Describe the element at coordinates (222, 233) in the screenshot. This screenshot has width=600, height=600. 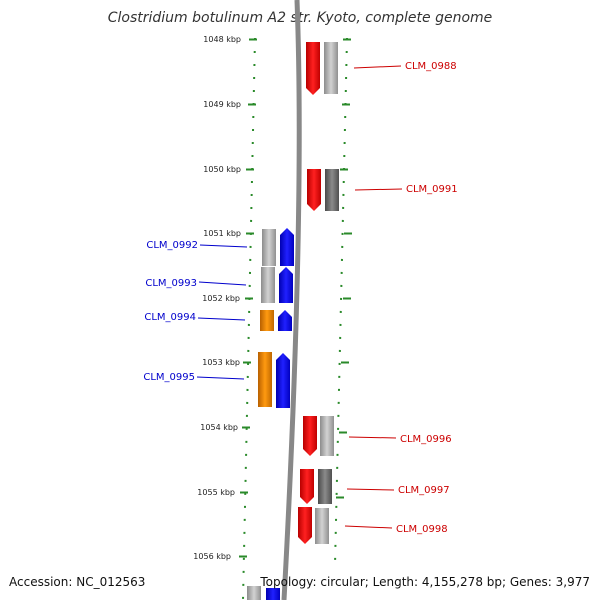
I see `ruler-label: 1051 kbp` at that location.